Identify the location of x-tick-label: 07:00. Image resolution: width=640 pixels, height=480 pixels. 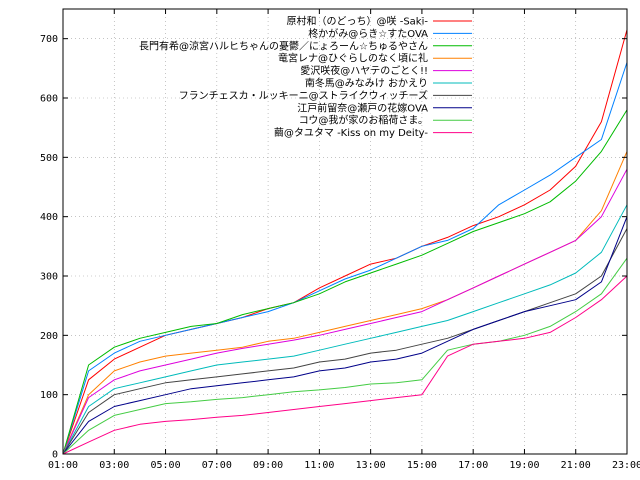
(217, 465).